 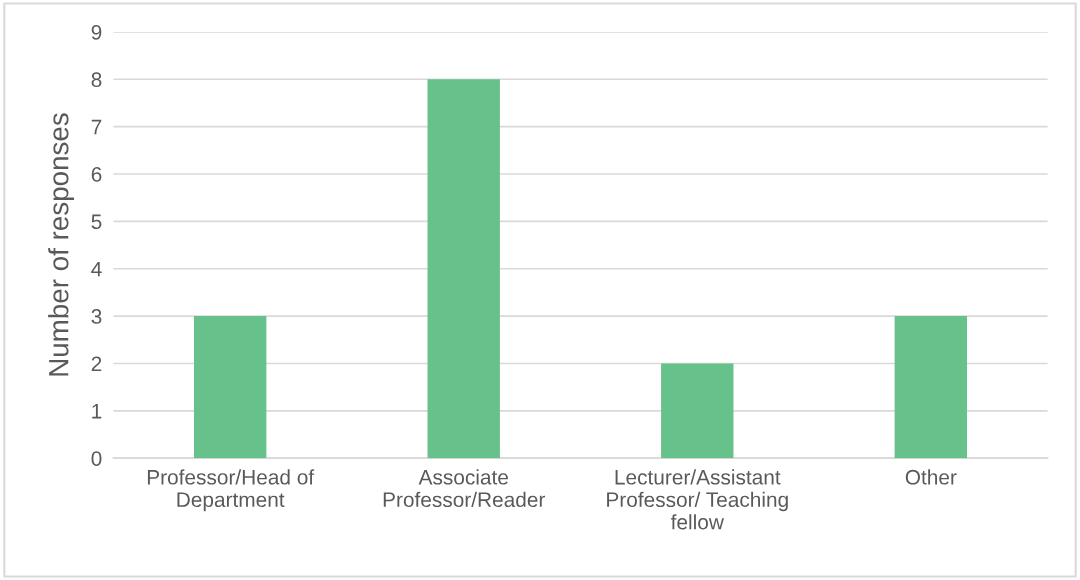 What do you see at coordinates (231, 490) in the screenshot?
I see `x-tick-label: Professor/Head of Department` at bounding box center [231, 490].